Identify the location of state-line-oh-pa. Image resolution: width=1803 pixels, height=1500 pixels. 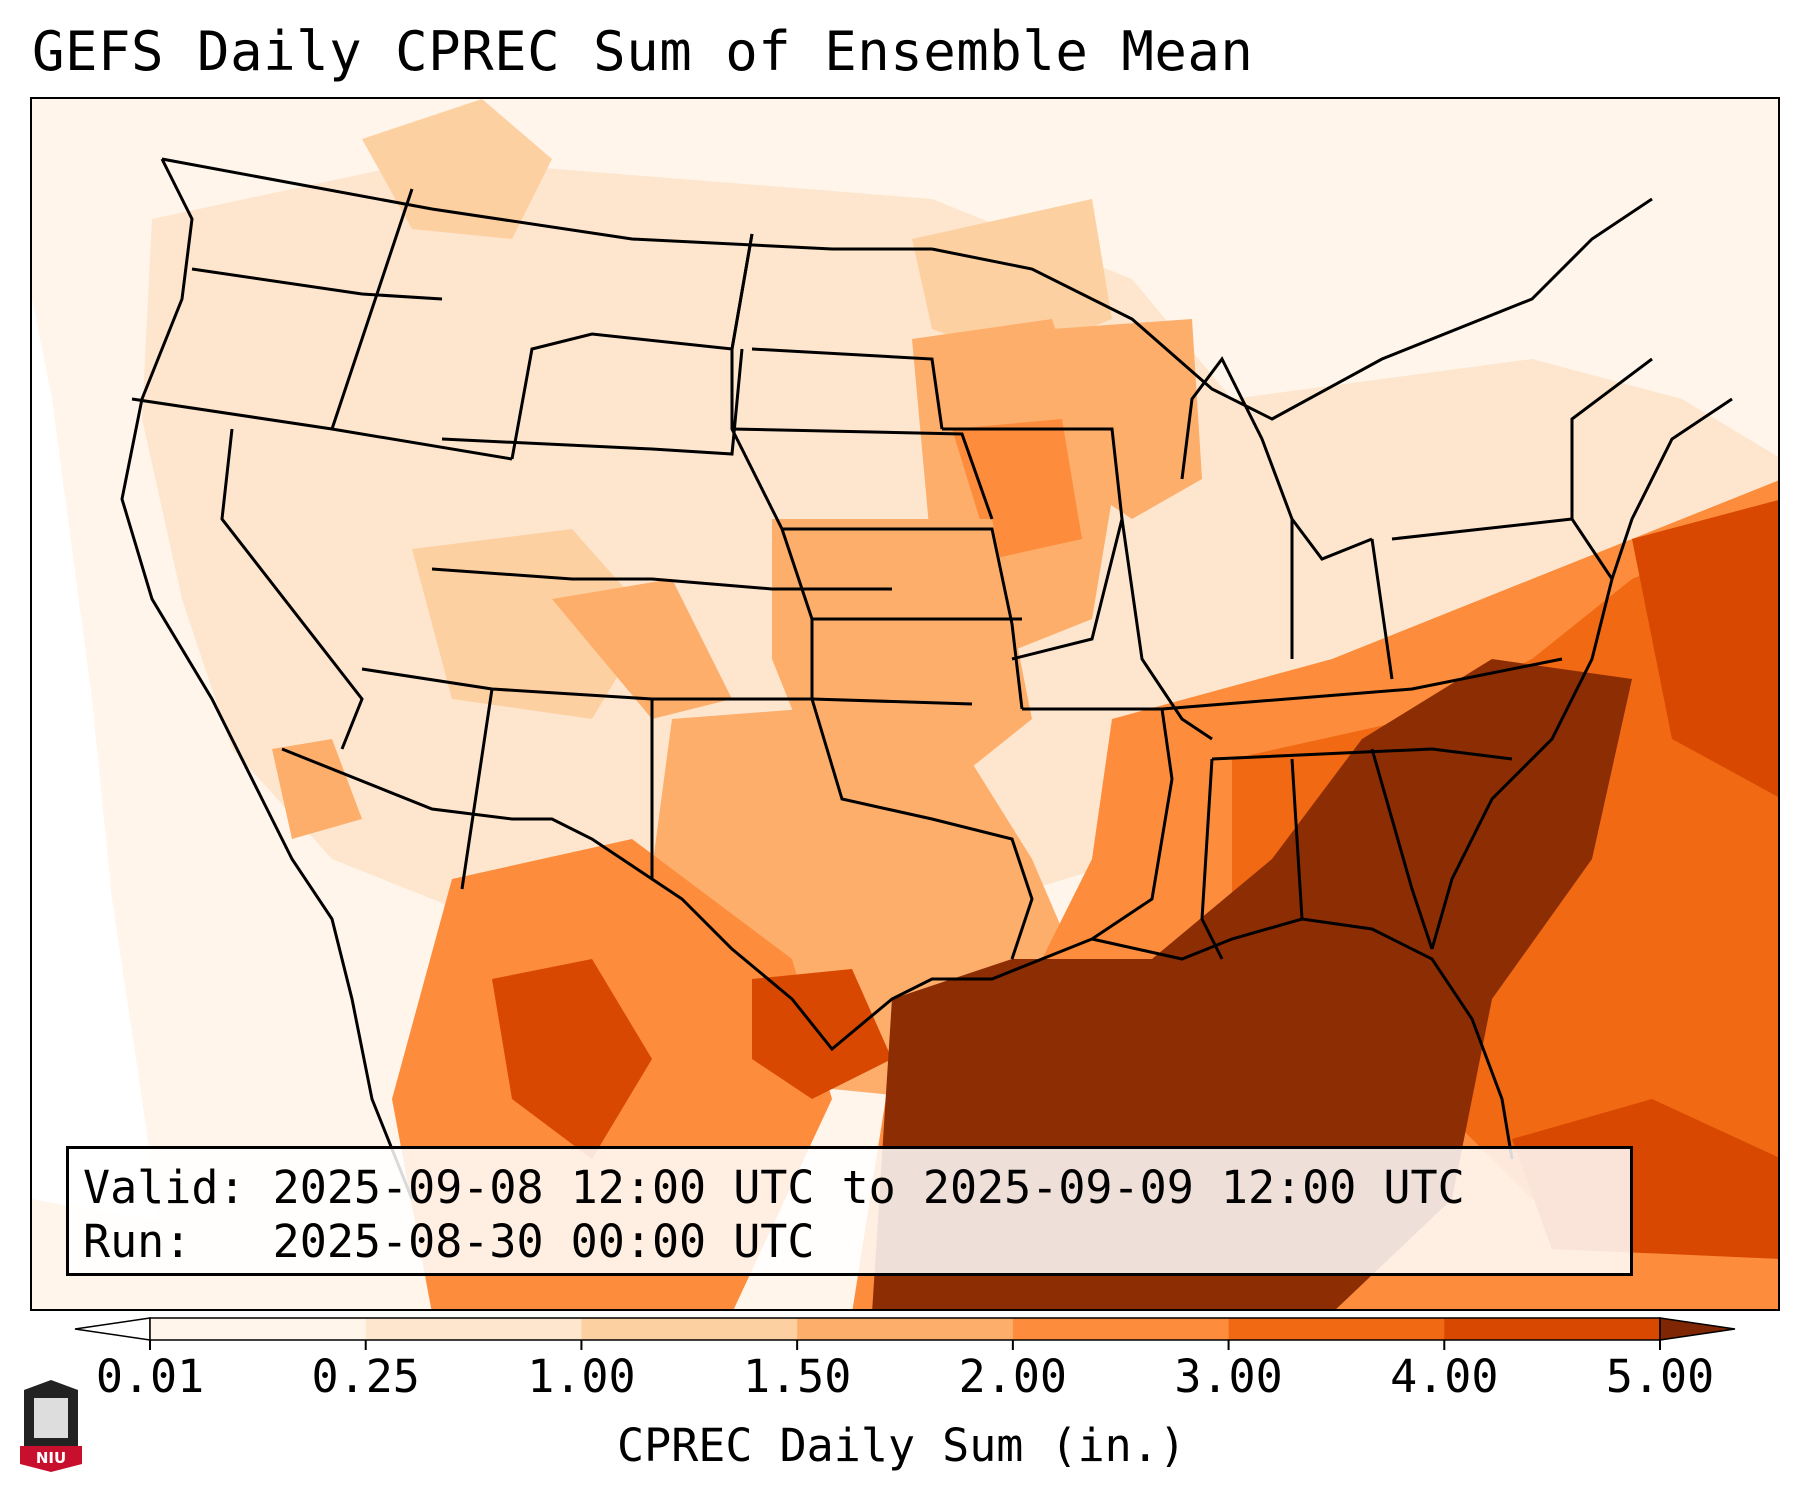
(1382, 609).